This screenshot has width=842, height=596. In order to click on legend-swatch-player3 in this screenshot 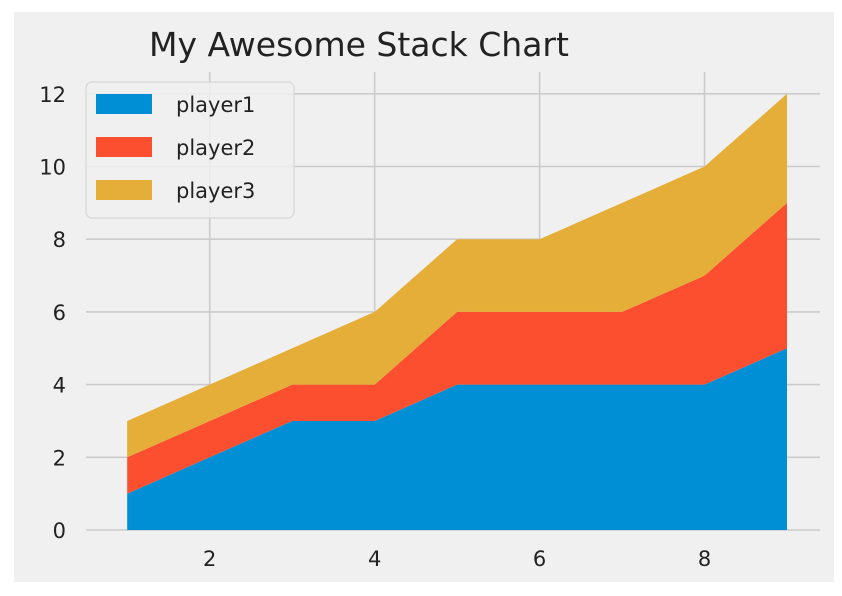, I will do `click(124, 190)`.